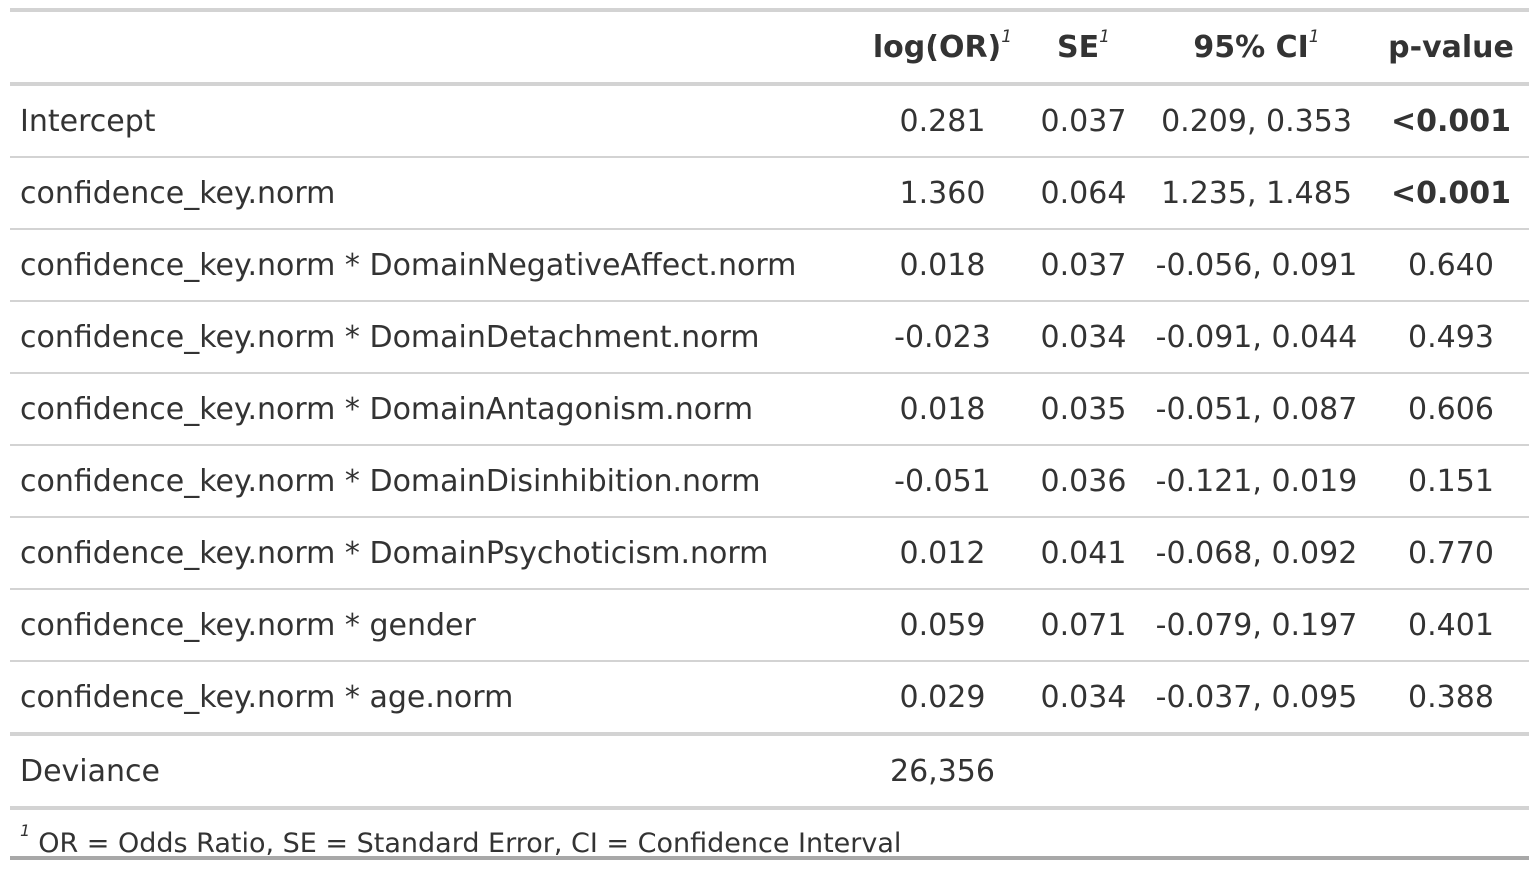  I want to click on term-label-cell: confidence_key.norm * age.norm, so click(434, 698).